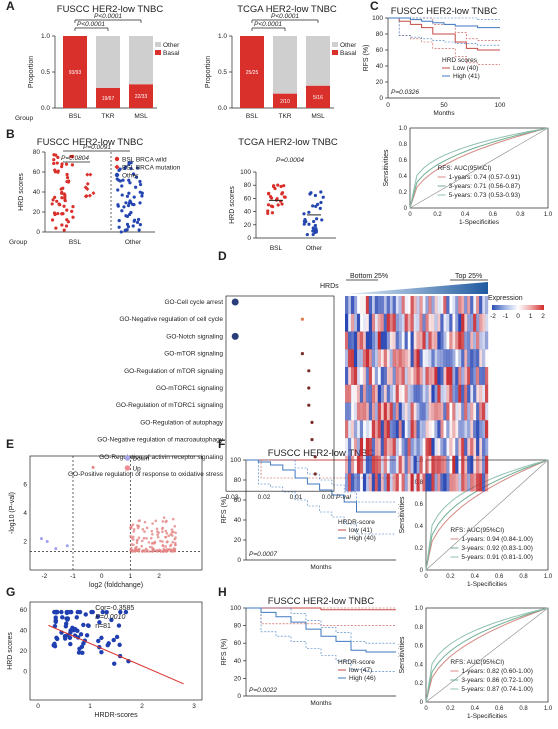  What do you see at coordinates (518, 316) in the screenshot?
I see `scale-tick-2: 0` at bounding box center [518, 316].